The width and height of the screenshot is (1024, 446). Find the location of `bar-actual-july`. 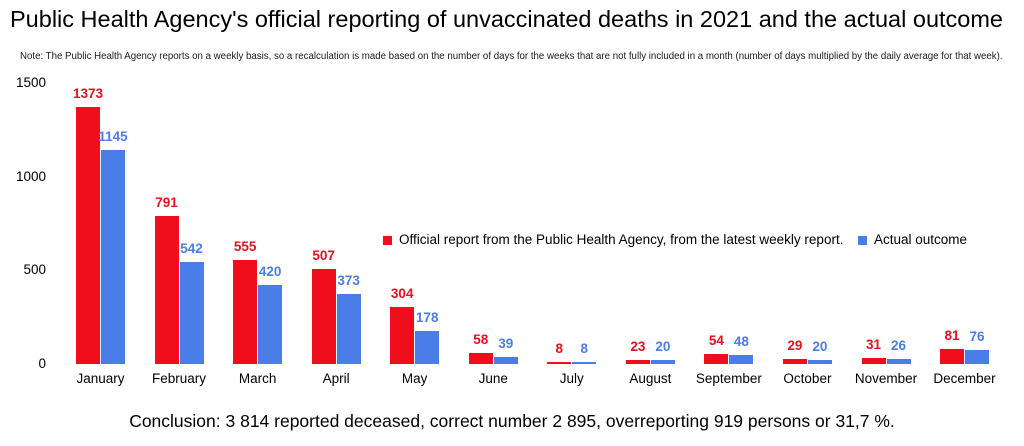

bar-actual-july is located at coordinates (584, 363).